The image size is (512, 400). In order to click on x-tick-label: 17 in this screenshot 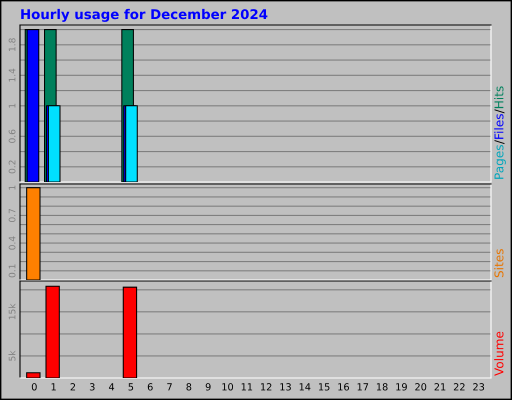, I will do `click(363, 386)`.